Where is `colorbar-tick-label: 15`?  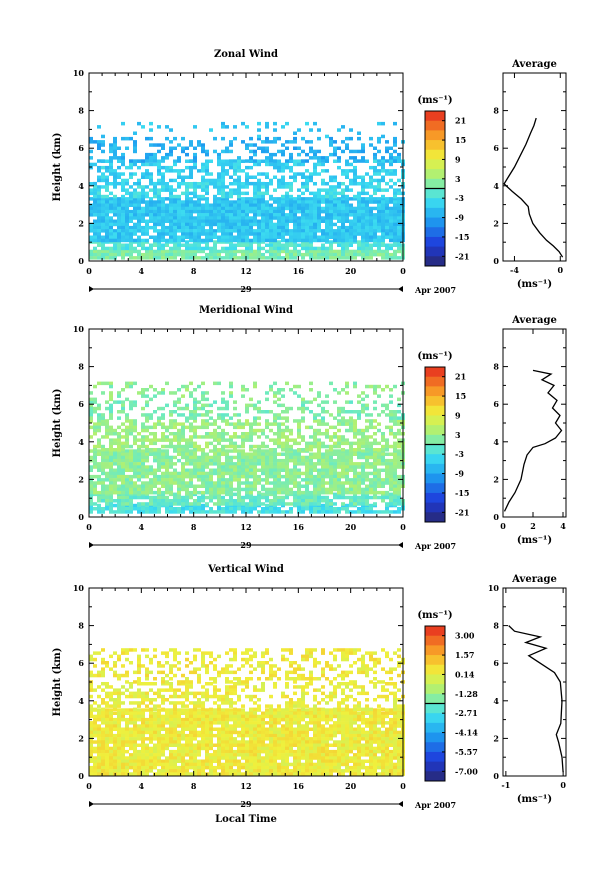
colorbar-tick-label: 15 is located at coordinates (460, 140).